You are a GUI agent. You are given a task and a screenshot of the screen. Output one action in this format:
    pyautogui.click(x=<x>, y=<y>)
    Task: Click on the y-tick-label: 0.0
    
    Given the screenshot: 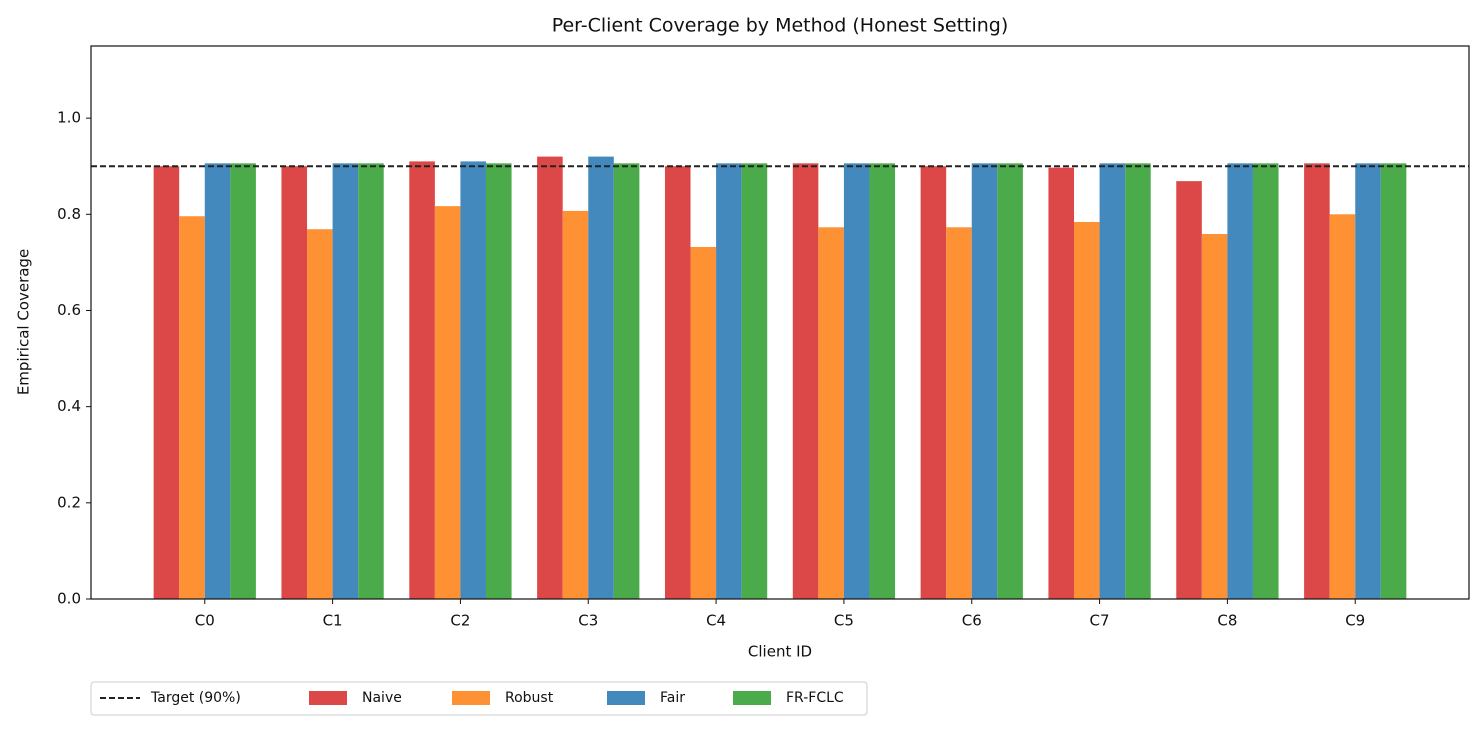 What is the action you would take?
    pyautogui.click(x=69, y=599)
    